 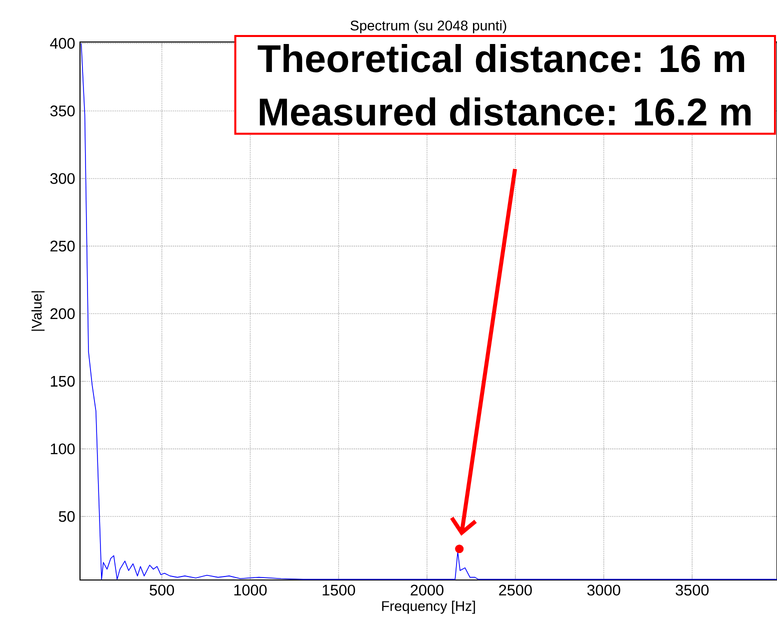 I want to click on annotation: Theoretical distance: 16 m, so click(x=501, y=58).